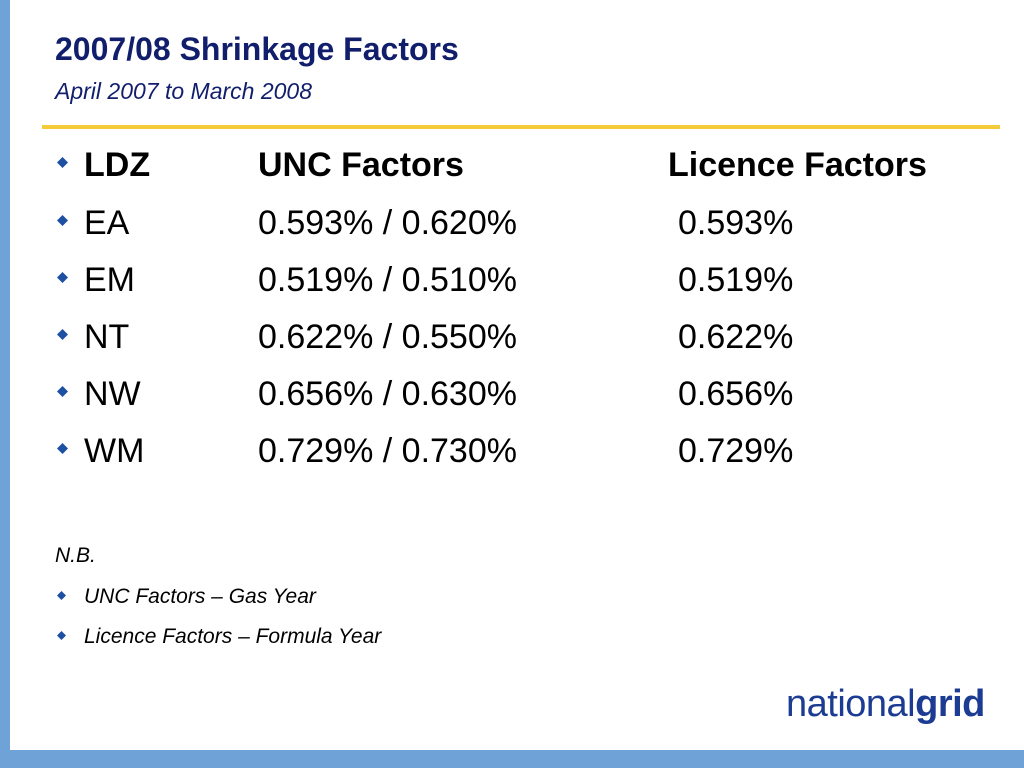  What do you see at coordinates (797, 165) in the screenshot?
I see `header-licence-factors: Licence Factors` at bounding box center [797, 165].